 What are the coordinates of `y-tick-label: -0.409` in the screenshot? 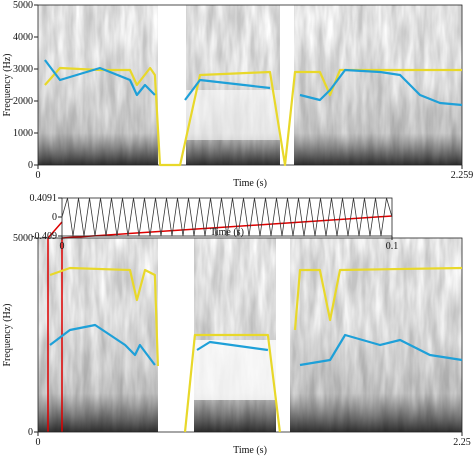 It's located at (44, 236).